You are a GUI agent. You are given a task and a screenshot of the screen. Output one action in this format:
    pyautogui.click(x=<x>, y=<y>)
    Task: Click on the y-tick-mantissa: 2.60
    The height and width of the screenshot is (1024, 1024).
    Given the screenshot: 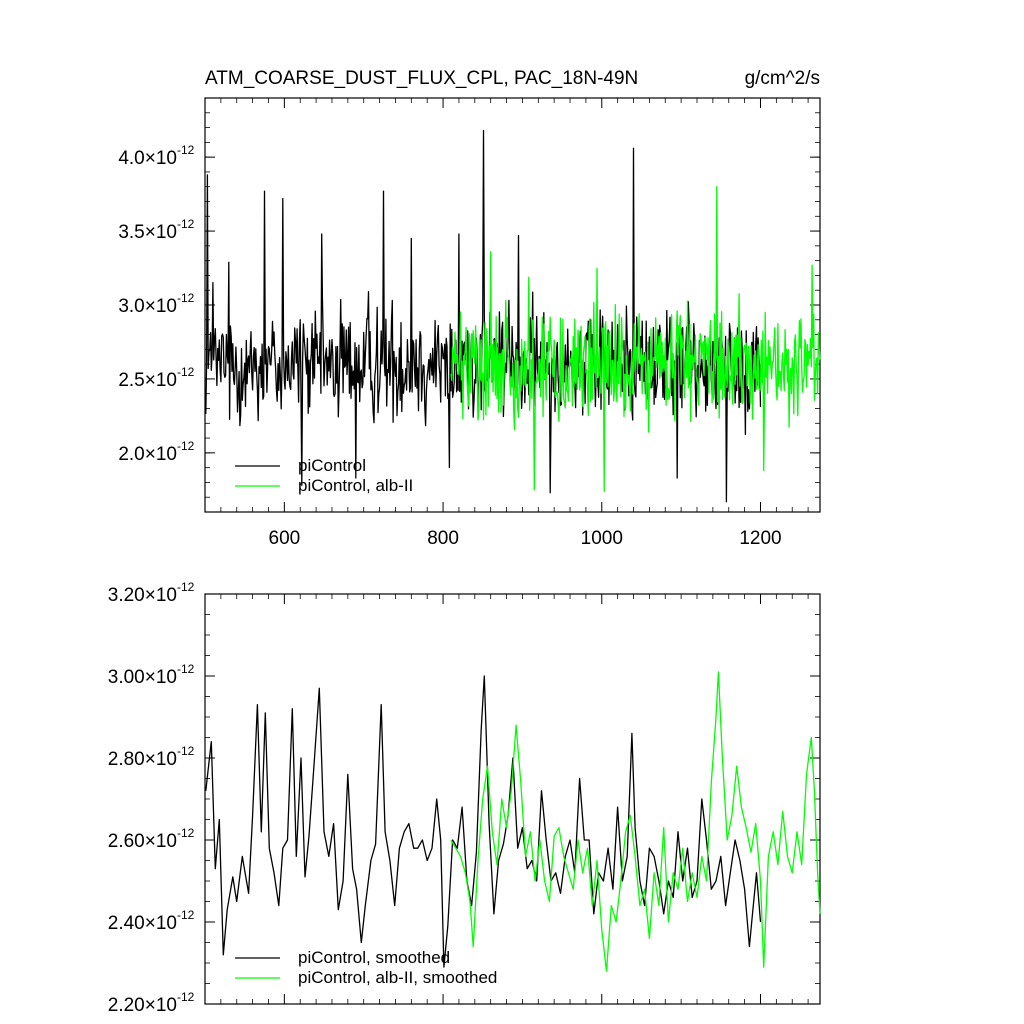 What is the action you would take?
    pyautogui.click(x=126, y=841)
    